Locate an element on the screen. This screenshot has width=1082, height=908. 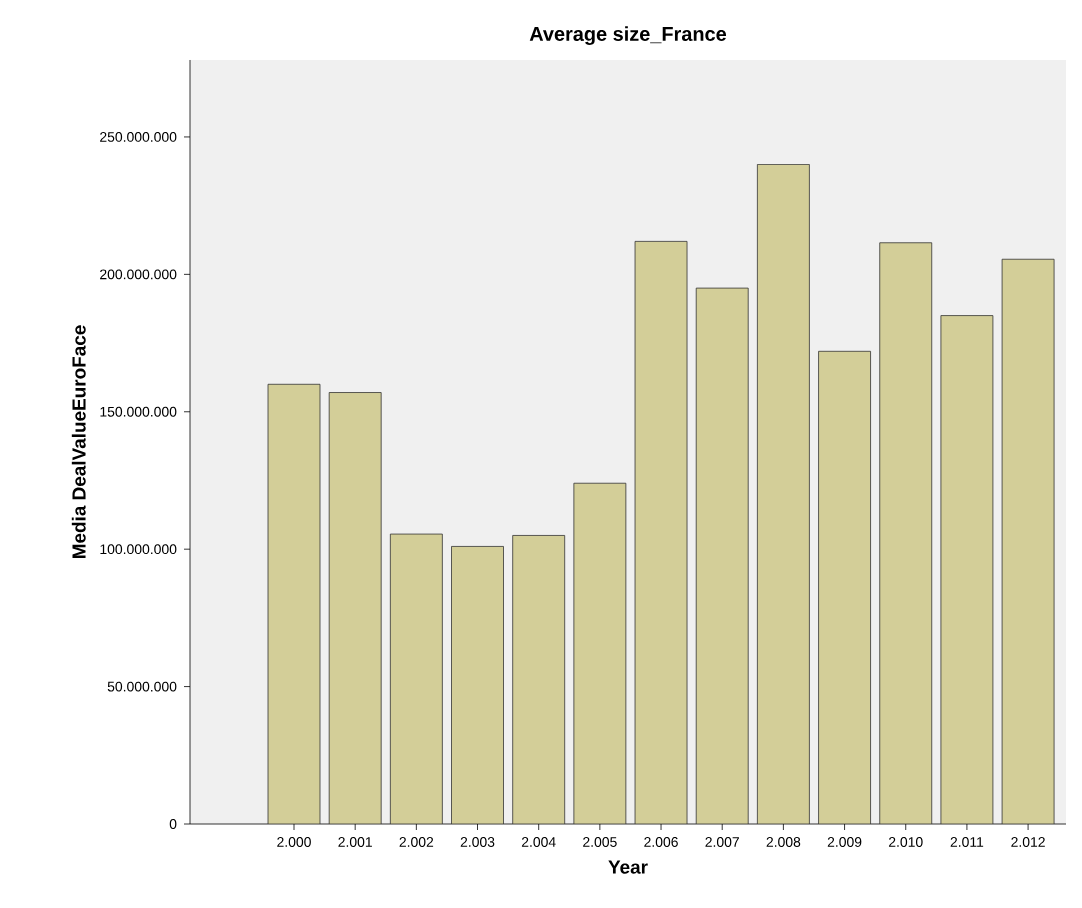
y-axis-title: Media DealValueEuroFace is located at coordinates (78, 442).